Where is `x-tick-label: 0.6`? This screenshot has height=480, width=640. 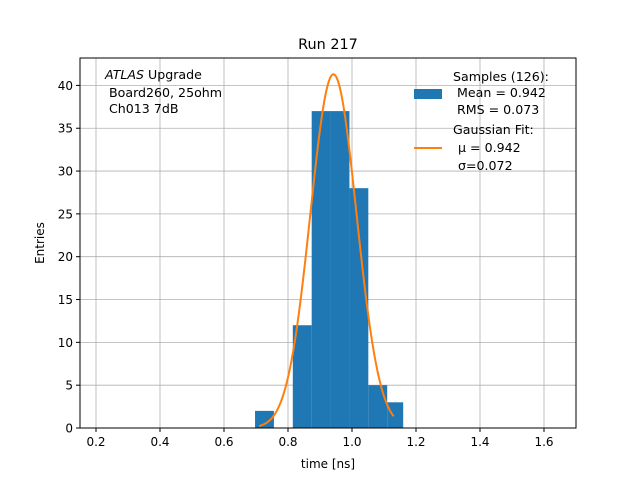 x-tick-label: 0.6 is located at coordinates (223, 442).